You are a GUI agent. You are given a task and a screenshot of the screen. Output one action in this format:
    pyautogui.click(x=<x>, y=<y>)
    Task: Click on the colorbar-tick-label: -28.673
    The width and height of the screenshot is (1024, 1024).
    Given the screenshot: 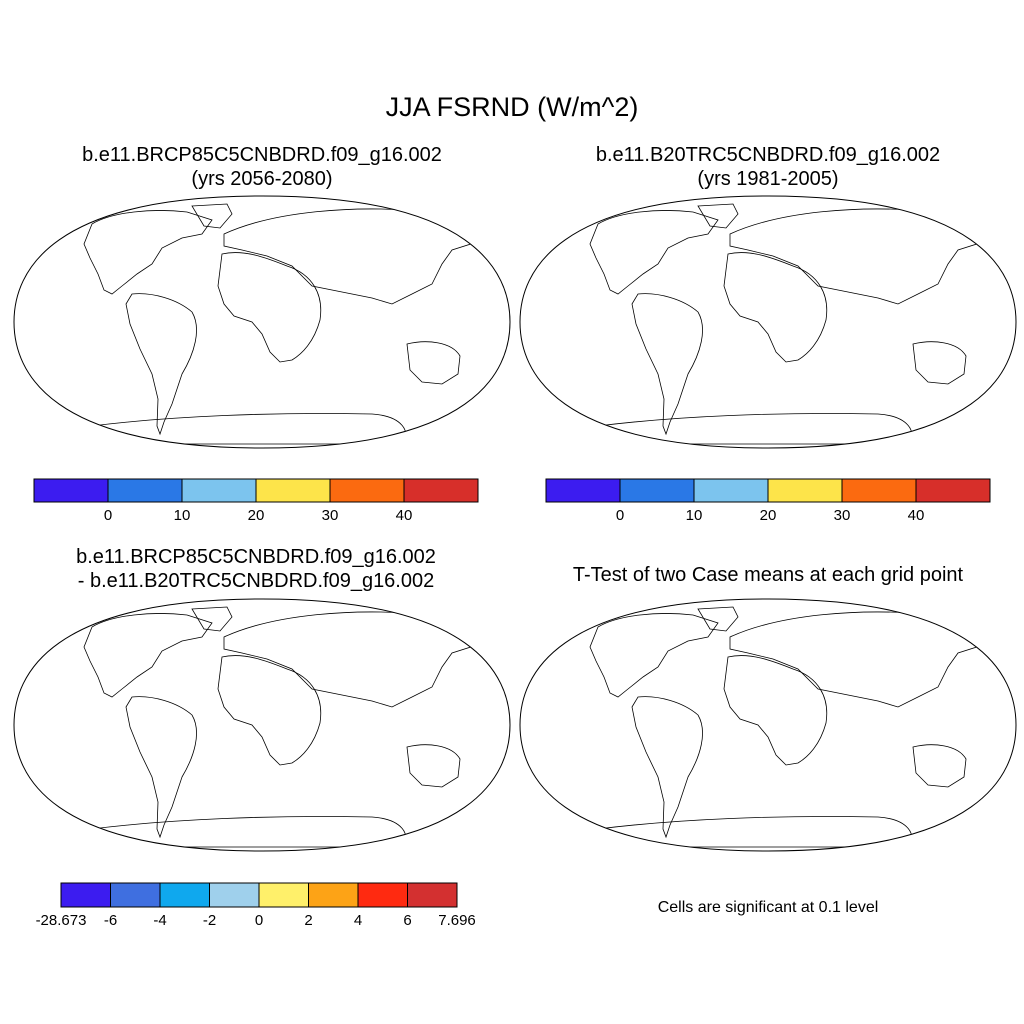 What is the action you would take?
    pyautogui.click(x=61, y=920)
    